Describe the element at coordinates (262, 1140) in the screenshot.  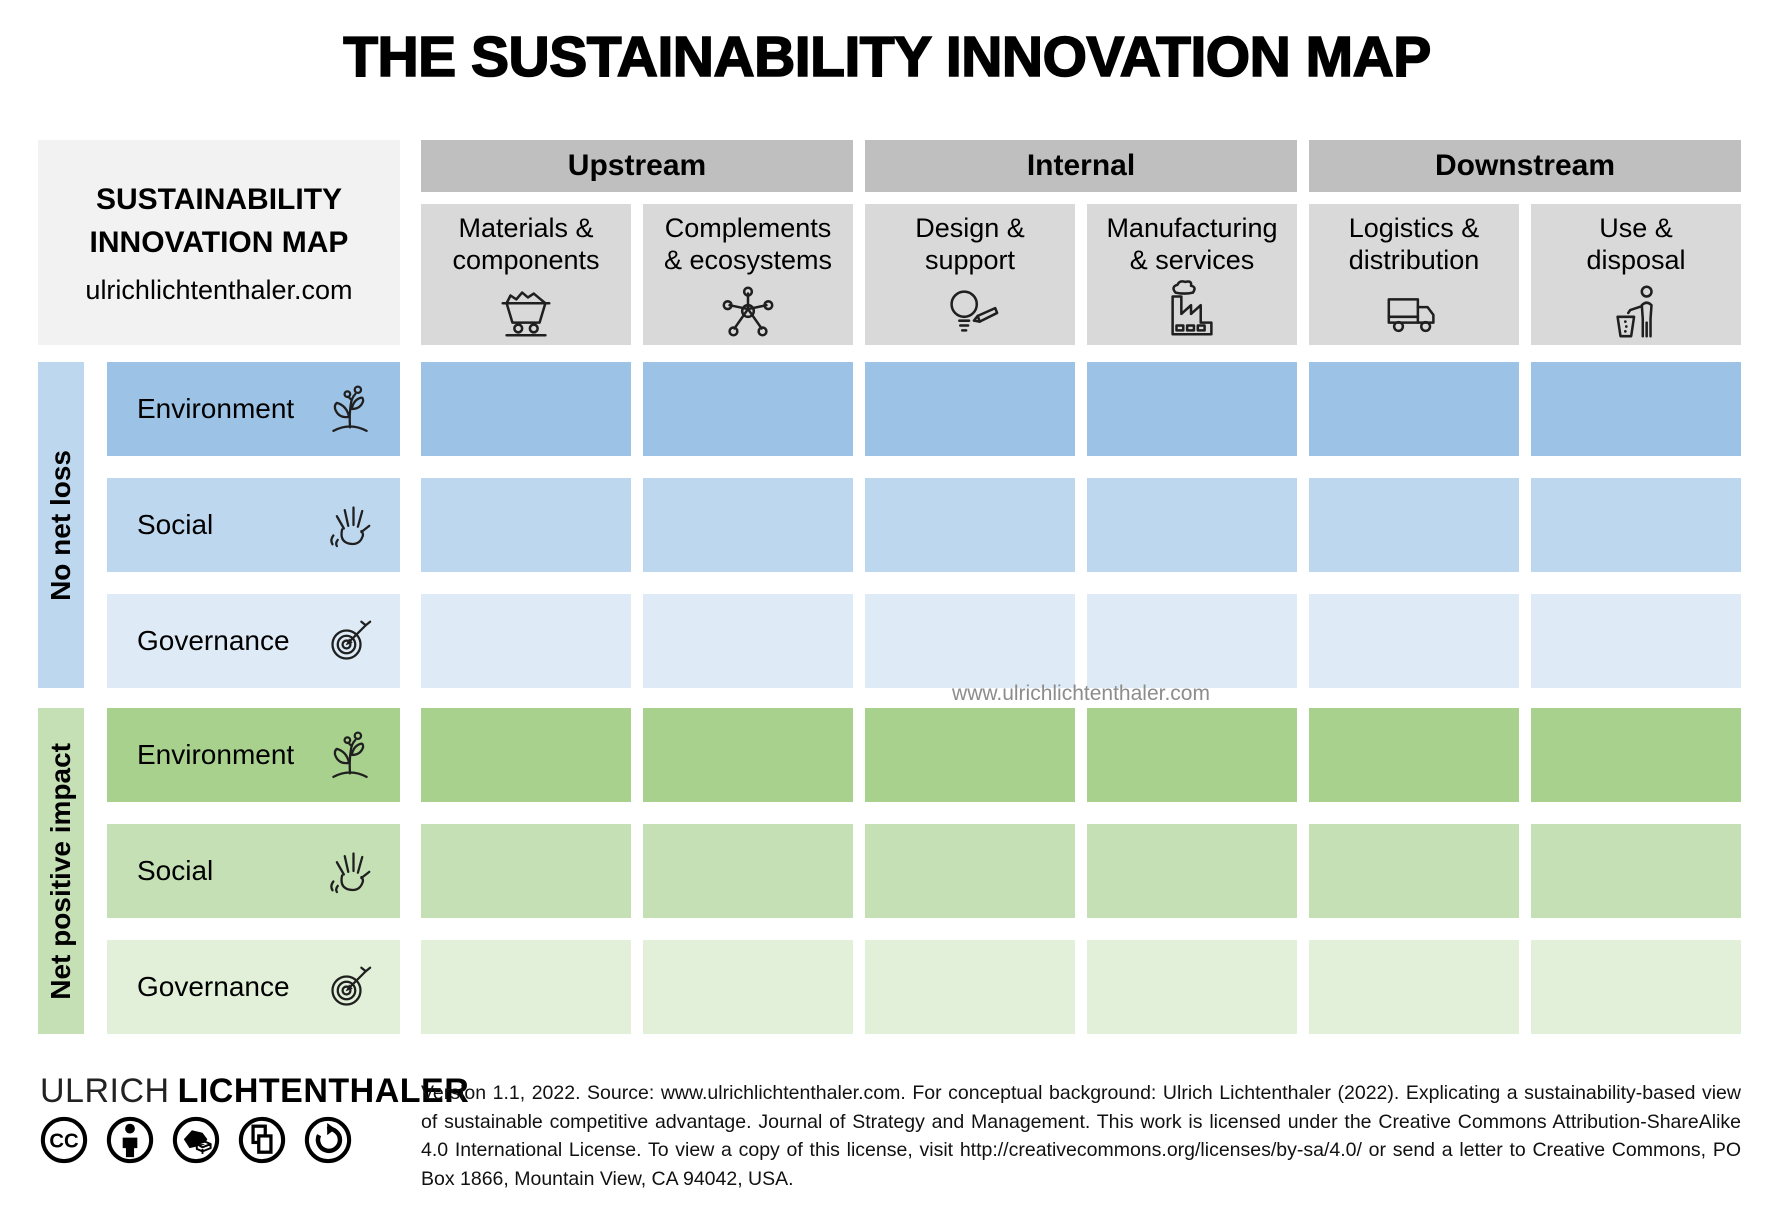
I see `share-icon` at that location.